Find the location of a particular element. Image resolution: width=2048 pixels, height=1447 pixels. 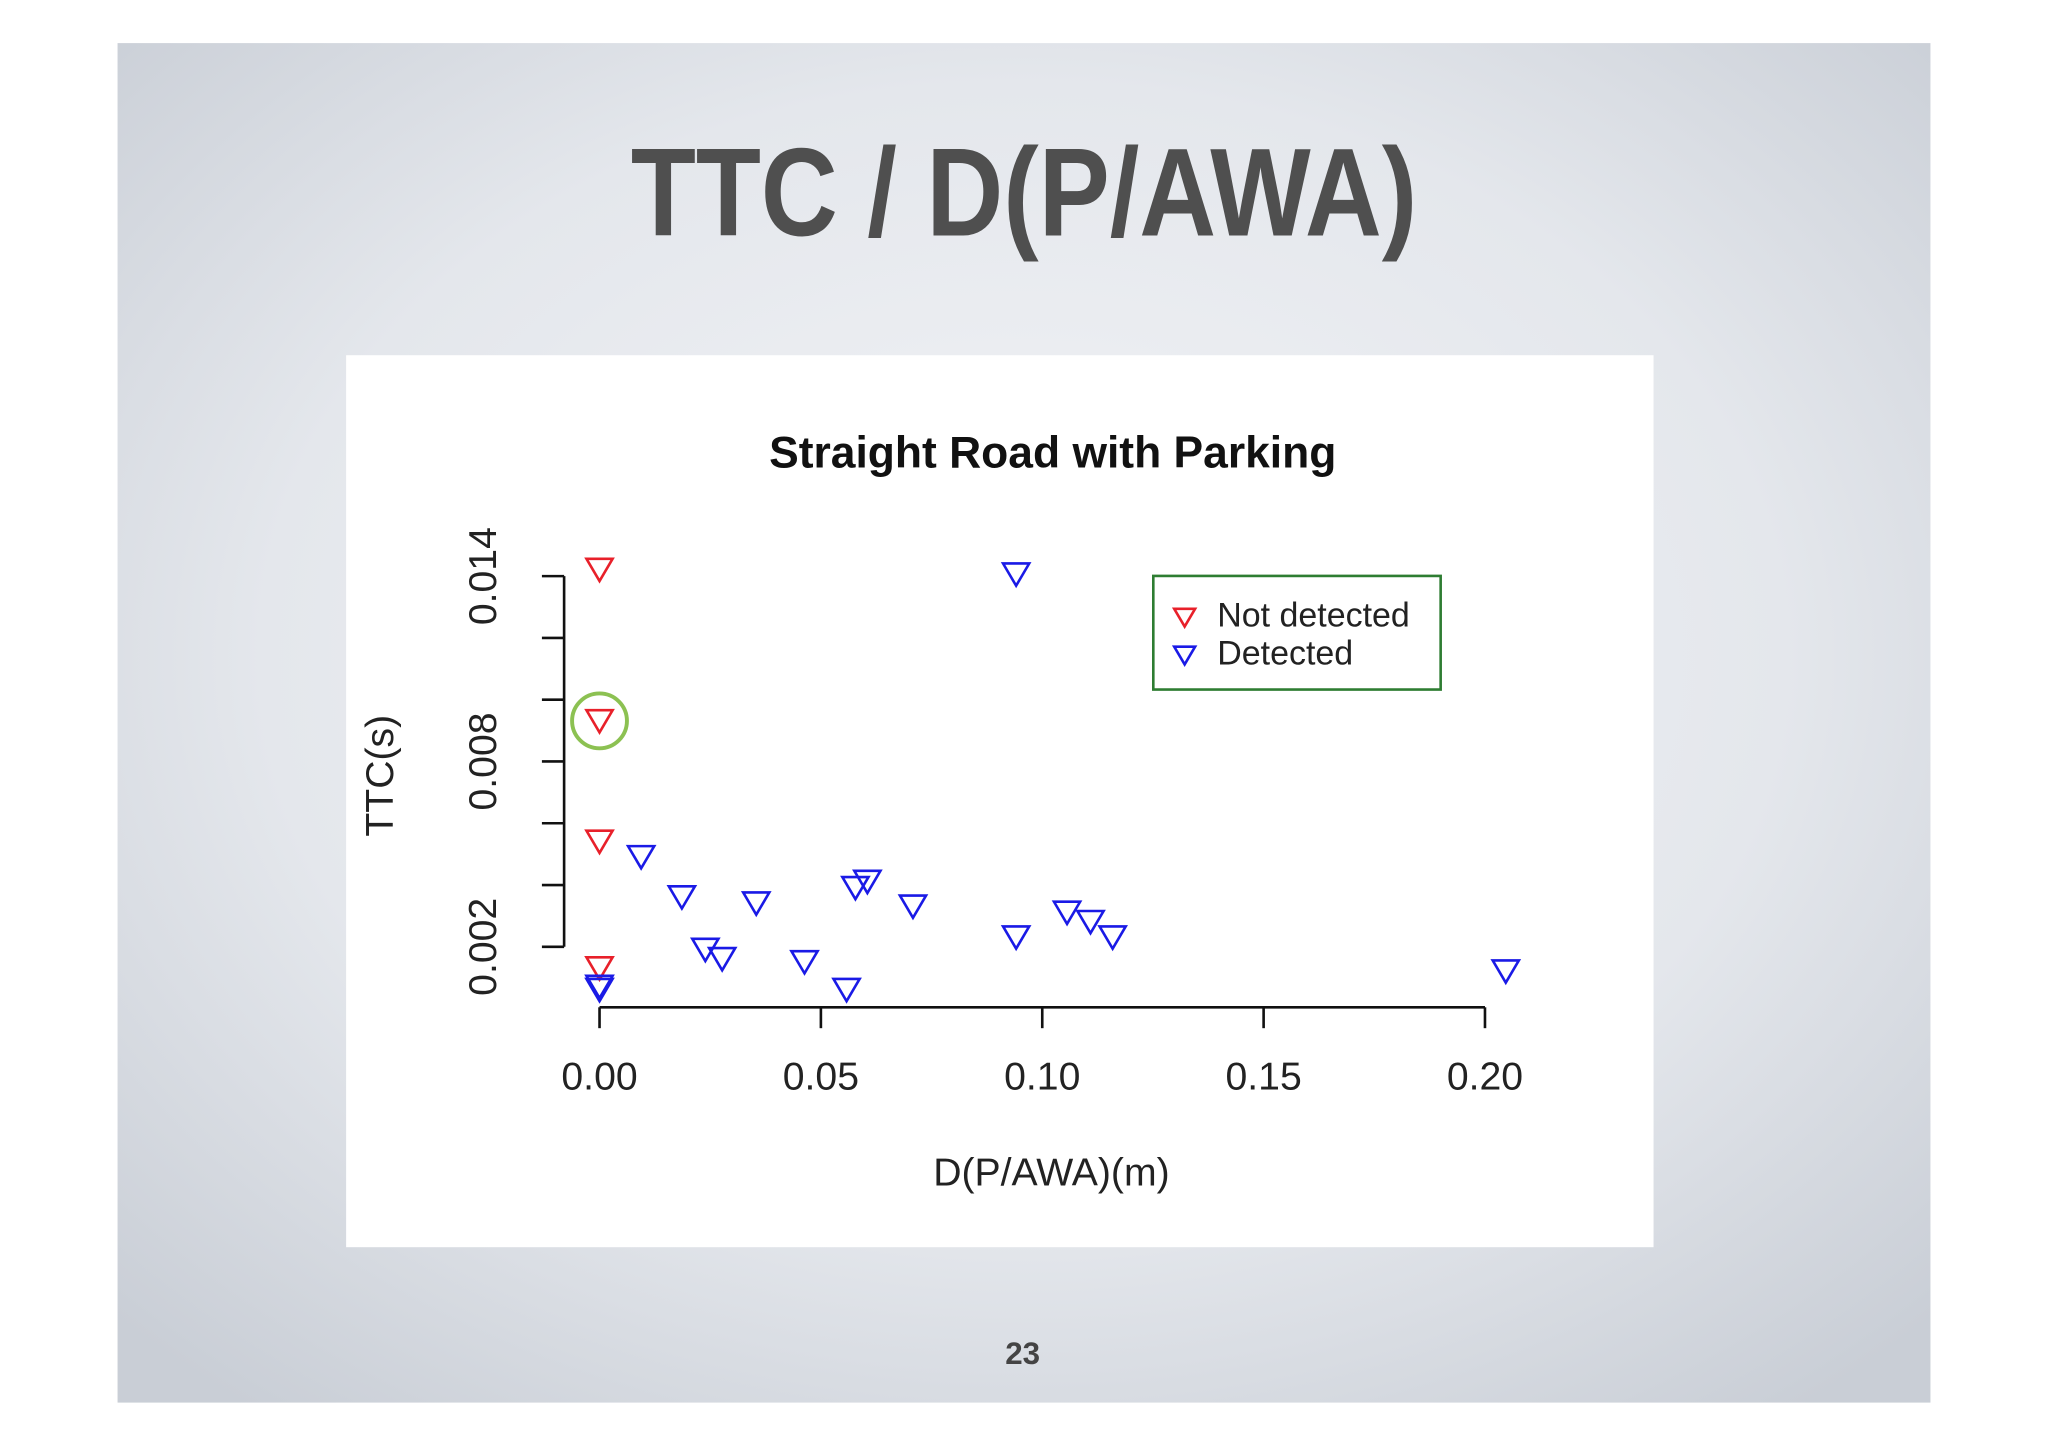

x-tick-label: 0.00 is located at coordinates (599, 1076).